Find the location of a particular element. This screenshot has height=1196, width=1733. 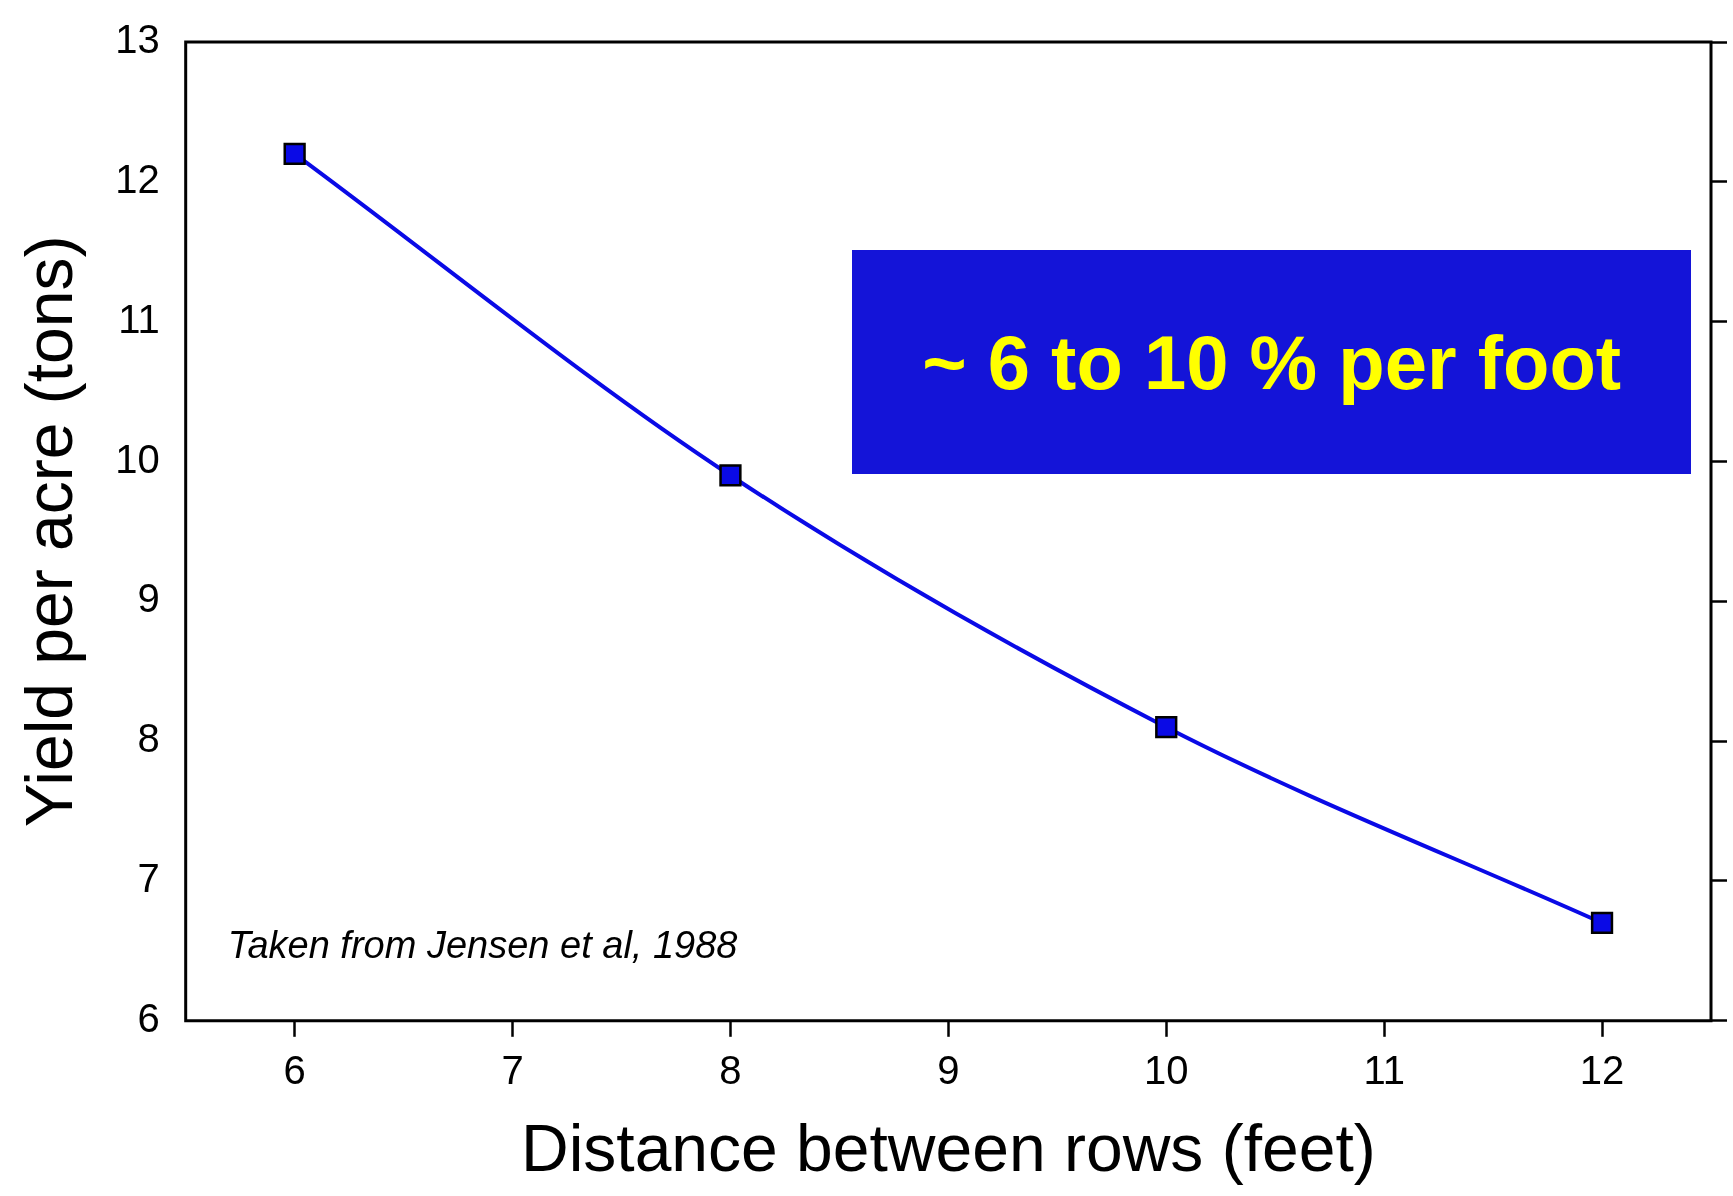

x-axis-title: Distance between rows (feet) is located at coordinates (948, 1147).